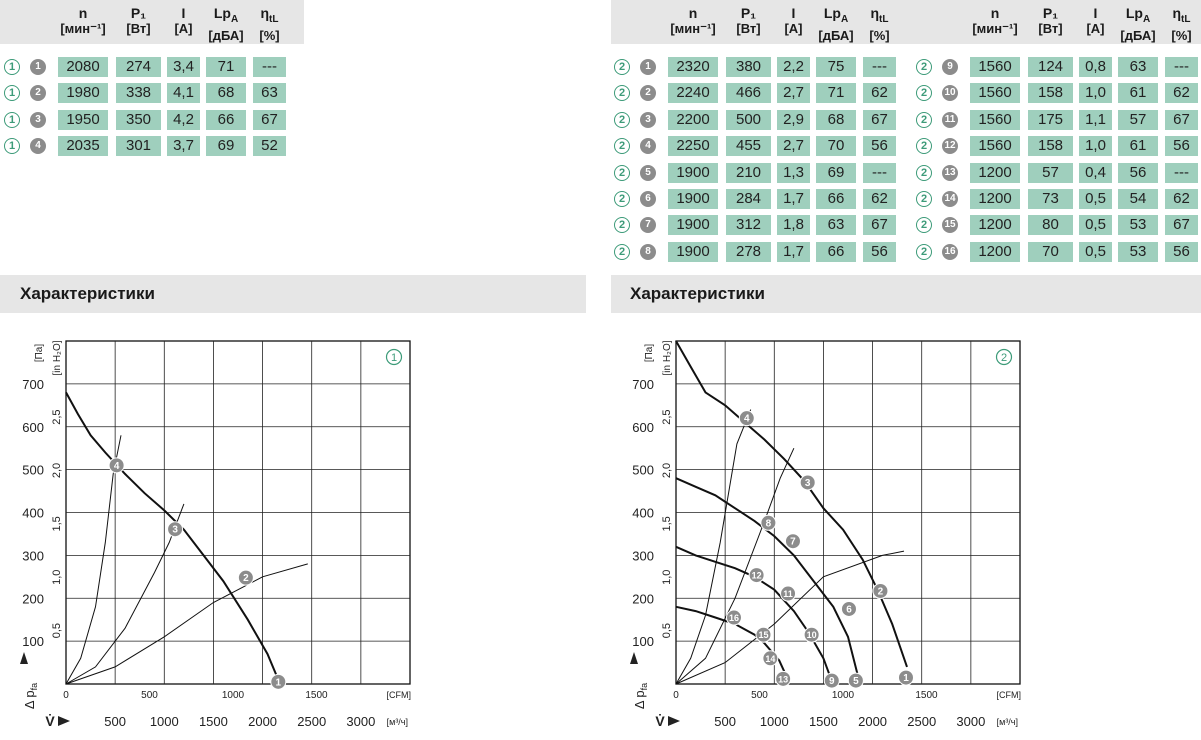 This screenshot has height=740, width=1201. I want to click on y2-tick-label: 2,0, so click(667, 470).